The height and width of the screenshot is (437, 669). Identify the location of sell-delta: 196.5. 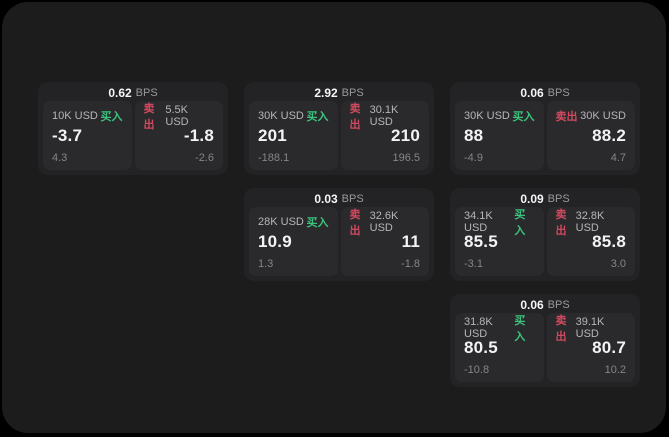
(406, 158).